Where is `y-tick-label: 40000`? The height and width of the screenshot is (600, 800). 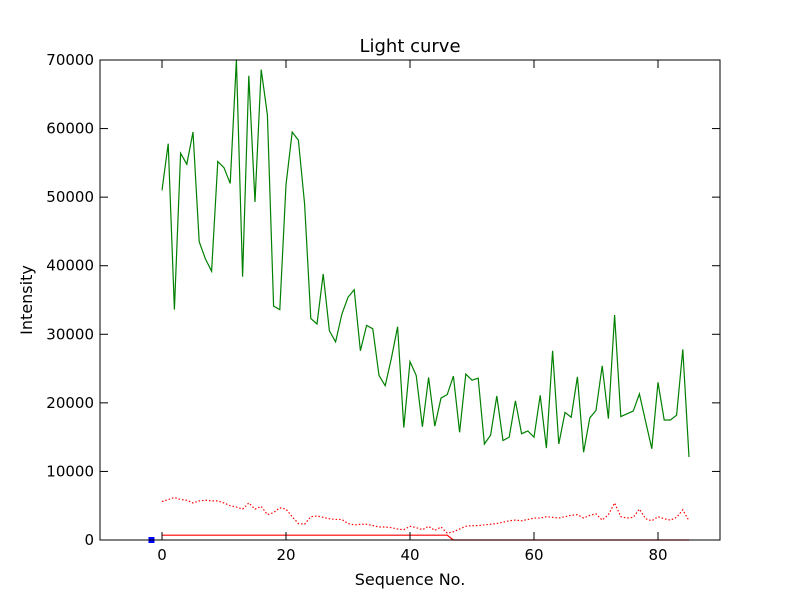
y-tick-label: 40000 is located at coordinates (70, 266).